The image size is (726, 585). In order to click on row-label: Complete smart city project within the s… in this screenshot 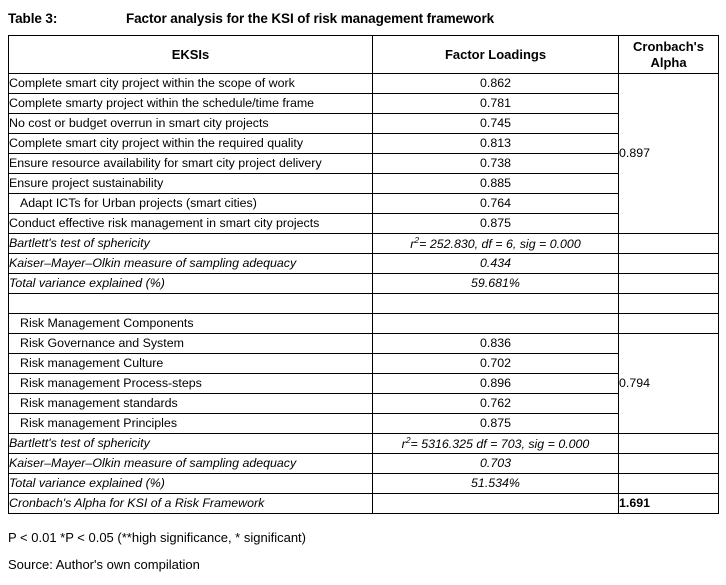, I will do `click(190, 83)`.